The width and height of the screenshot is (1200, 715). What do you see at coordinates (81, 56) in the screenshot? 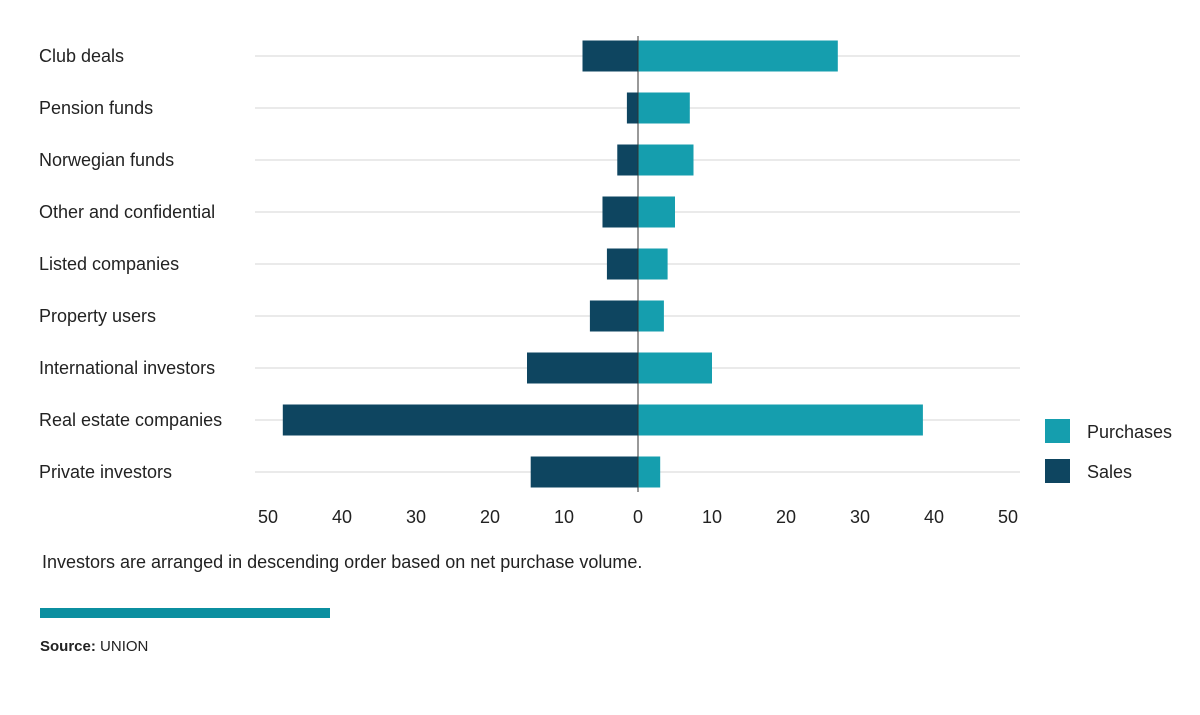
I see `category-label: Club deals` at bounding box center [81, 56].